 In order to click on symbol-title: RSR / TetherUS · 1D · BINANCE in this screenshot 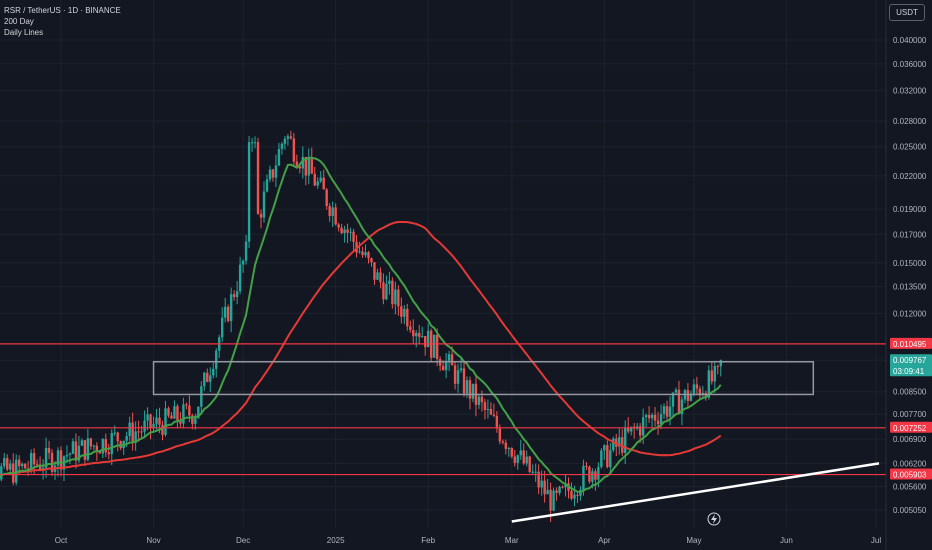, I will do `click(62, 10)`.